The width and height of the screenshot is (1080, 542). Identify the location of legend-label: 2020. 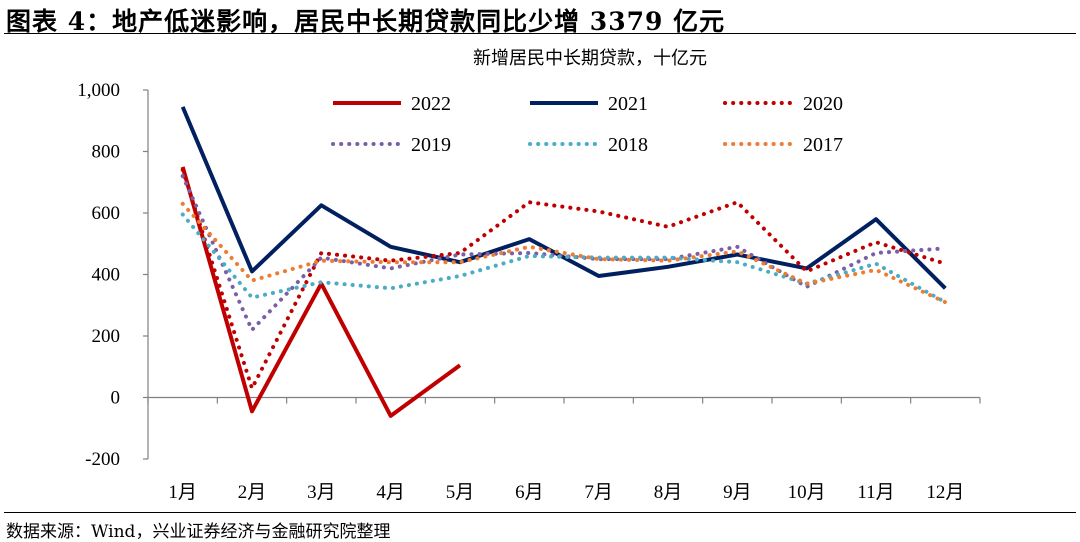
(823, 104).